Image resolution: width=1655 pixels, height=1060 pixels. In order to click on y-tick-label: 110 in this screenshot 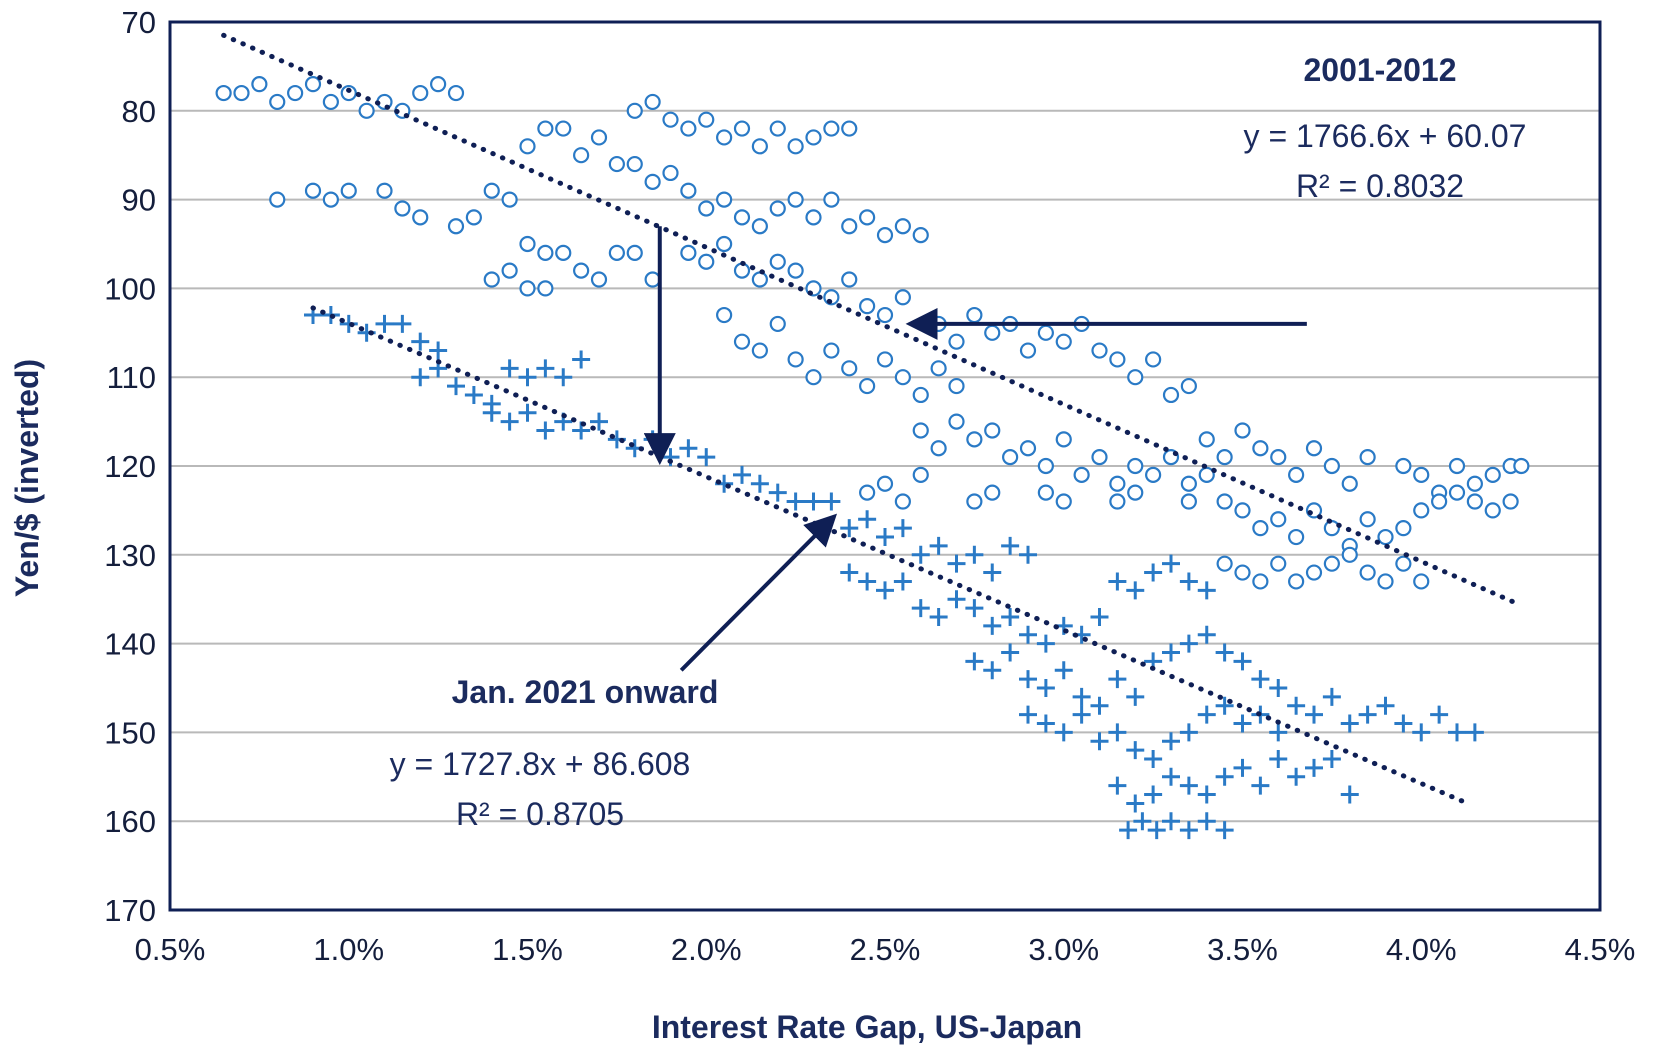, I will do `click(131, 377)`.